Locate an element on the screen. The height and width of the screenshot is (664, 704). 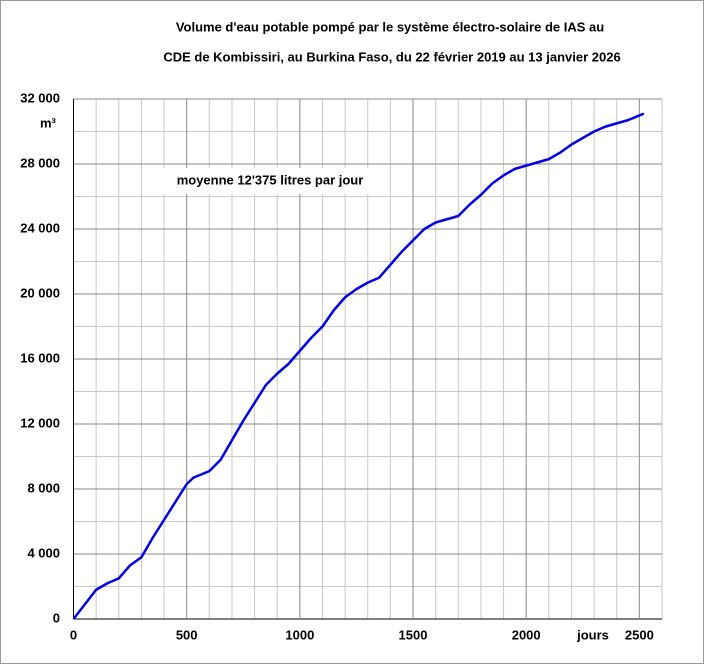
y-tick-label: 28 000 is located at coordinates (40, 162).